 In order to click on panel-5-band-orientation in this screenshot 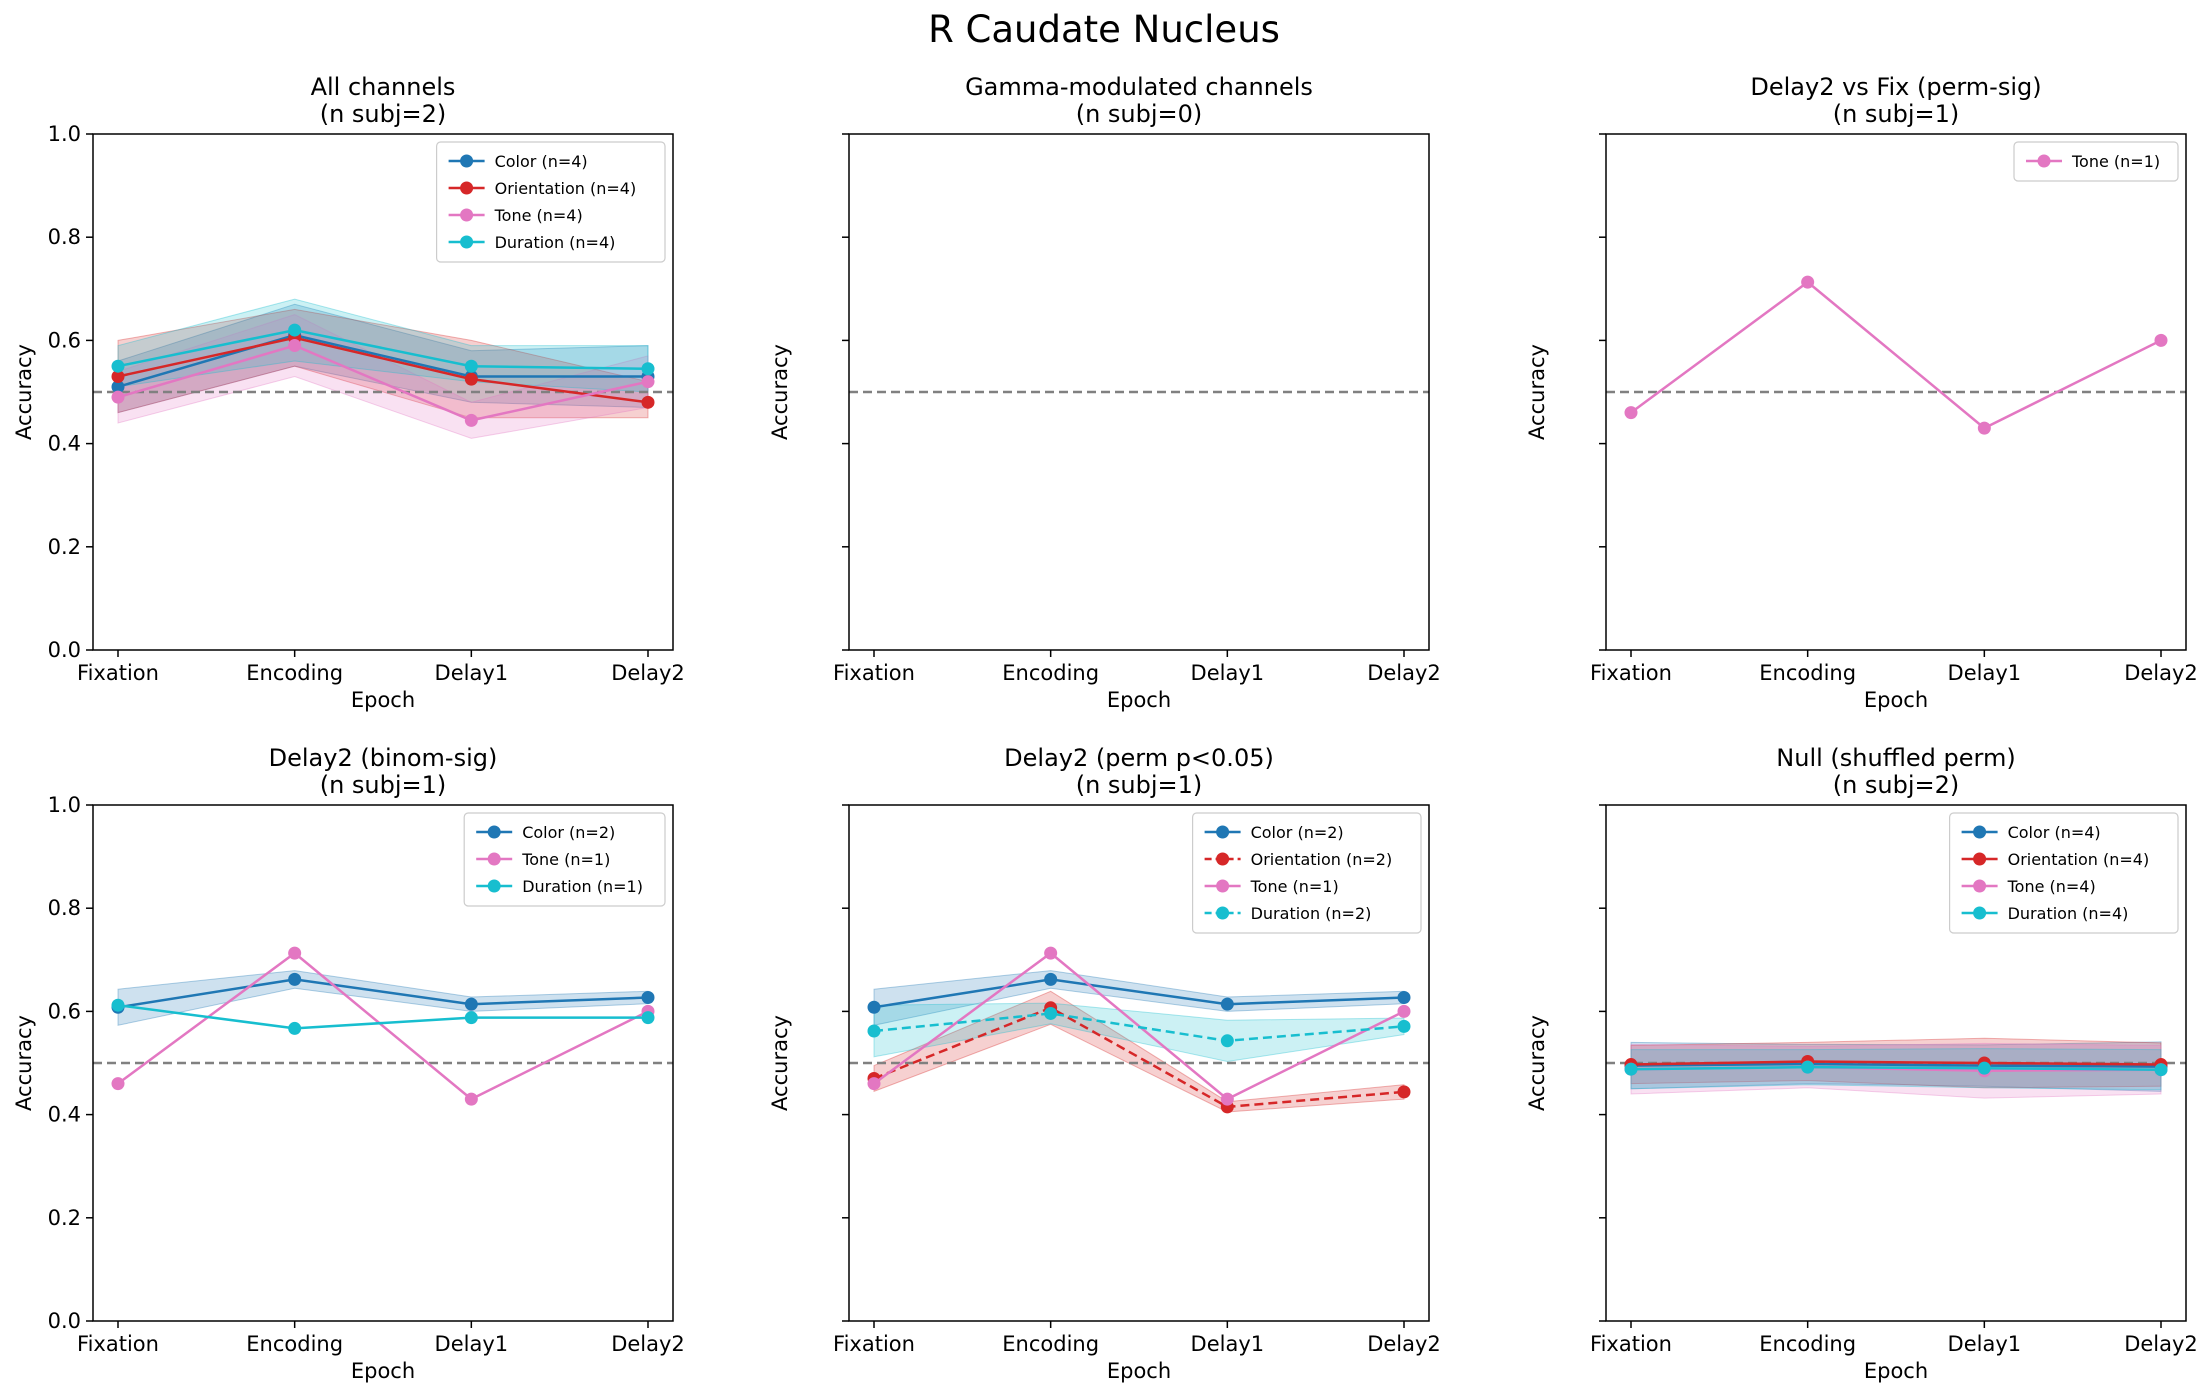, I will do `click(1139, 1051)`.